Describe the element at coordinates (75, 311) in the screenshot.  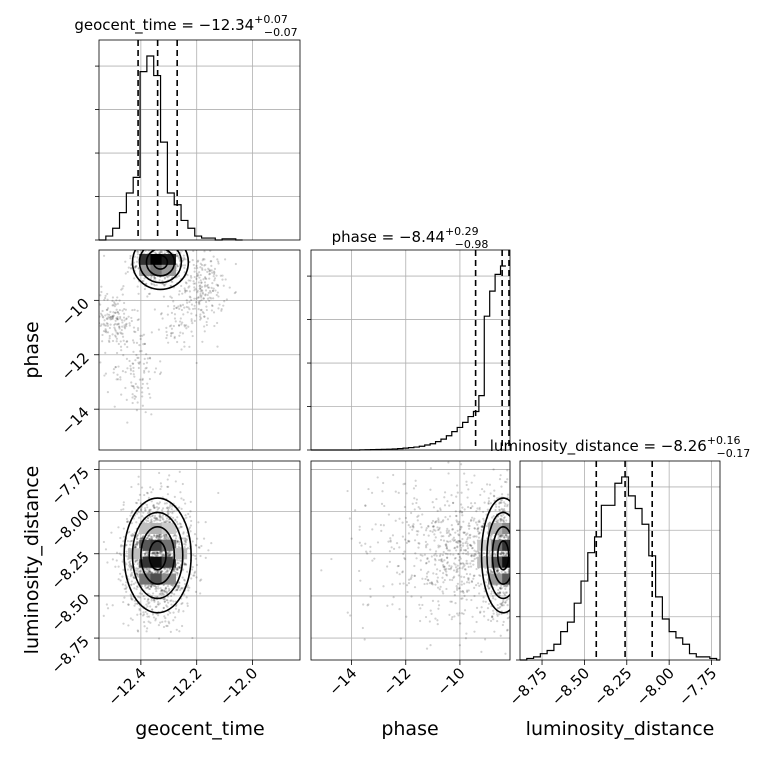
I see `y-tick-label: −10` at that location.